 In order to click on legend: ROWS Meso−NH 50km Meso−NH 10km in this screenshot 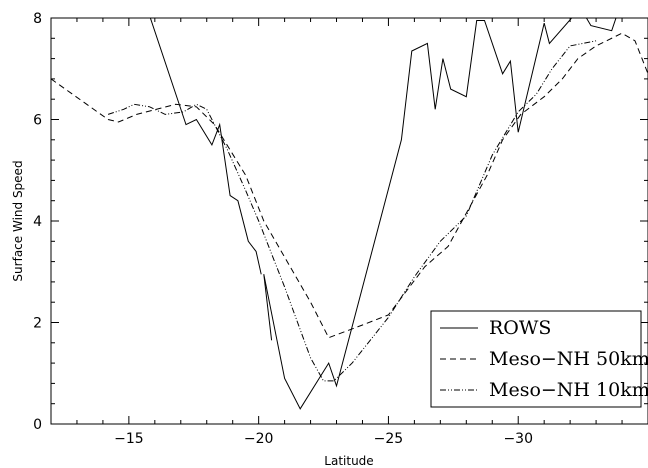, I will do `click(539, 359)`.